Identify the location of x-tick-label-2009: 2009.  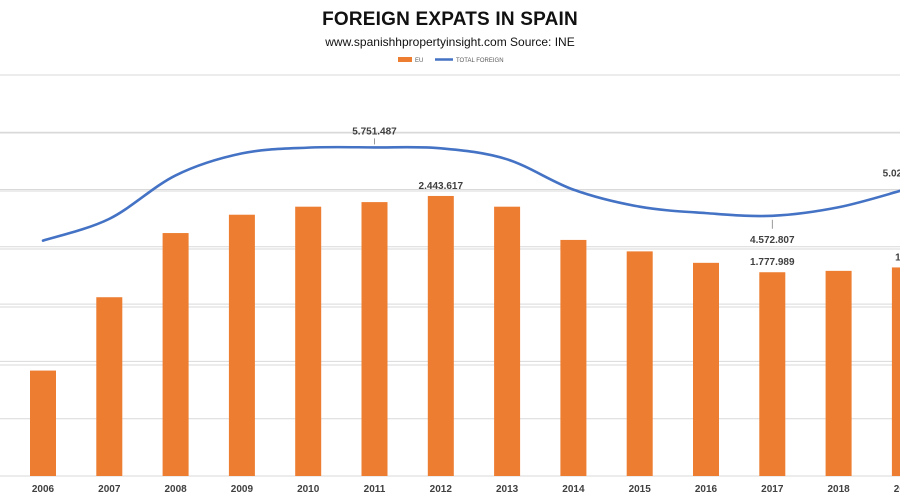
(242, 489).